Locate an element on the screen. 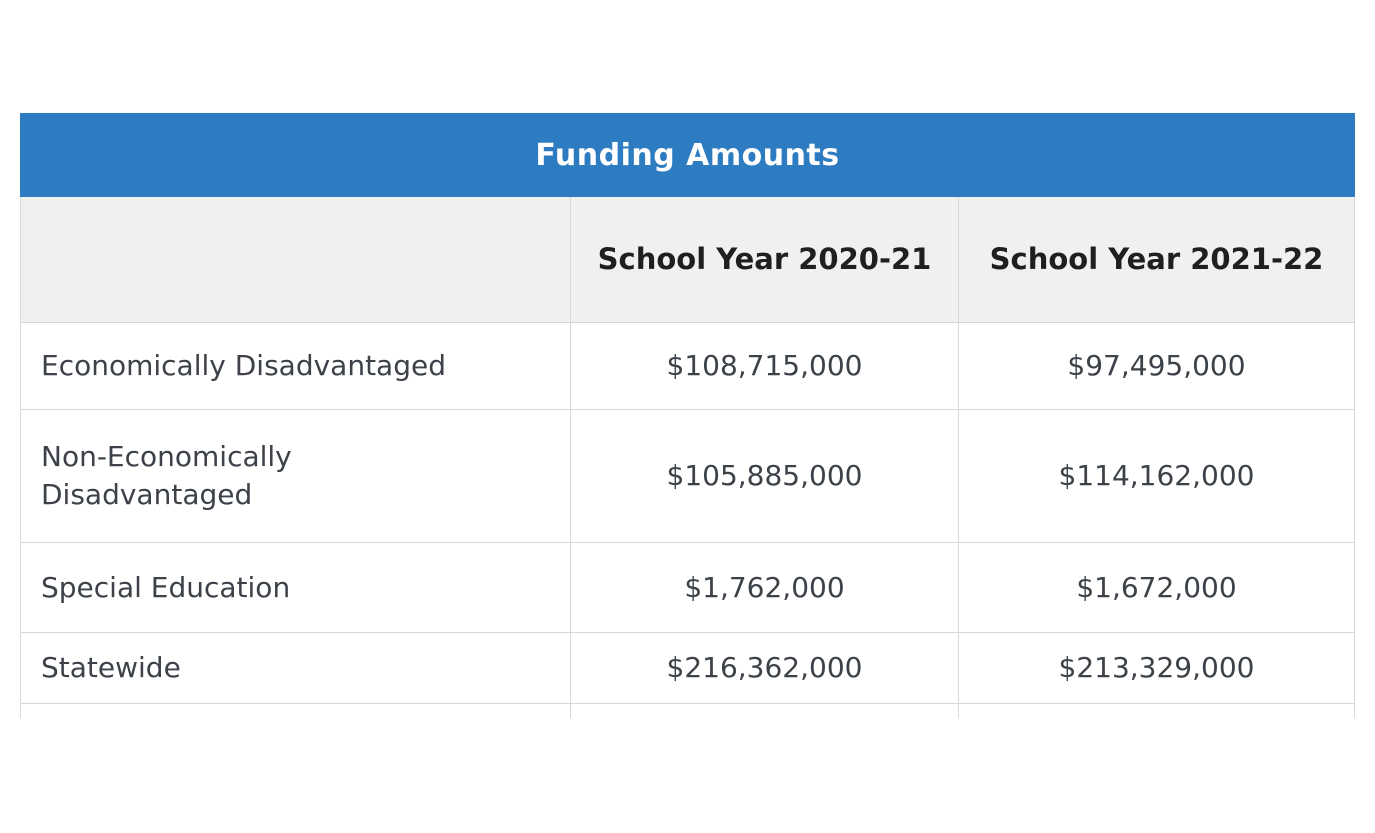  row-label: Non-Economically Disadvantaged is located at coordinates (166, 475).